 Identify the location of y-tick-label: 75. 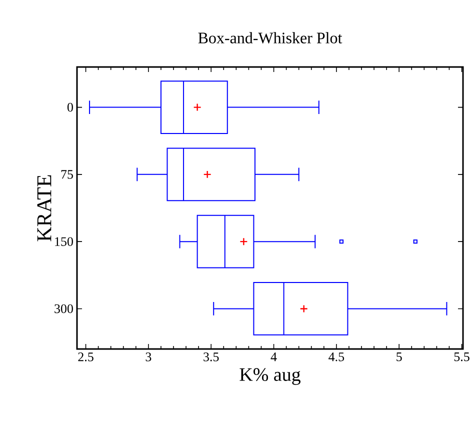
(67, 174).